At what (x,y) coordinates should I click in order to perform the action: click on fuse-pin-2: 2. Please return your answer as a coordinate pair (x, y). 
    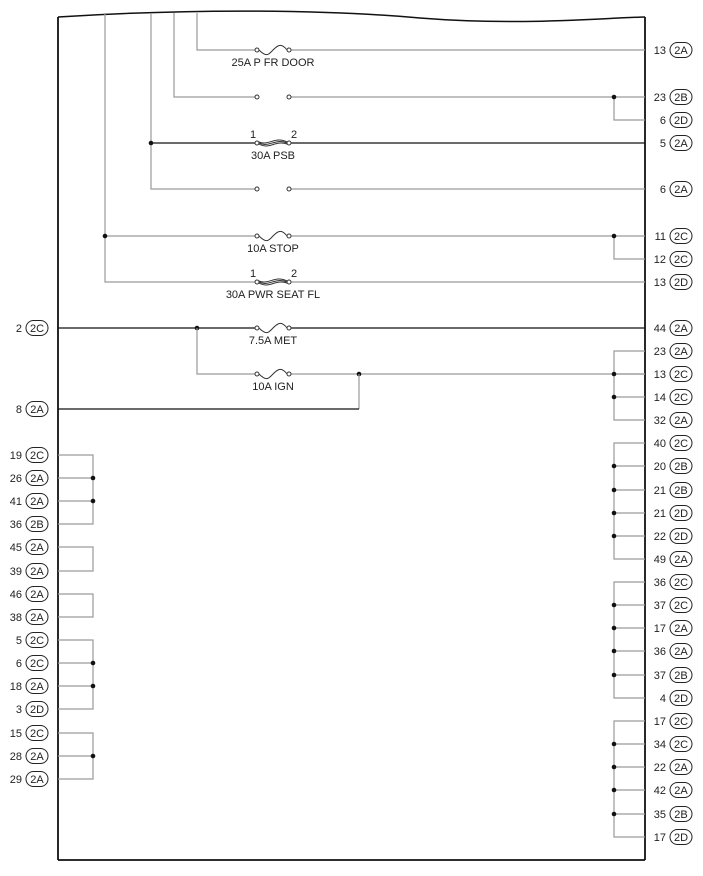
    Looking at the image, I should click on (294, 274).